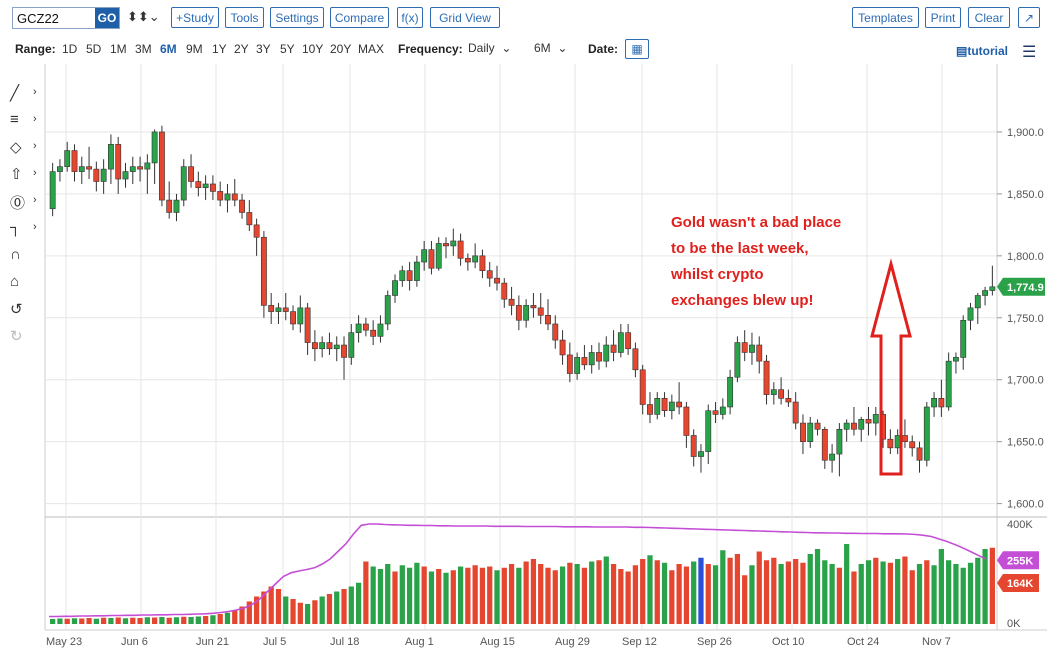 Image resolution: width=1059 pixels, height=658 pixels. What do you see at coordinates (989, 17) in the screenshot?
I see `clear-button: Clear` at bounding box center [989, 17].